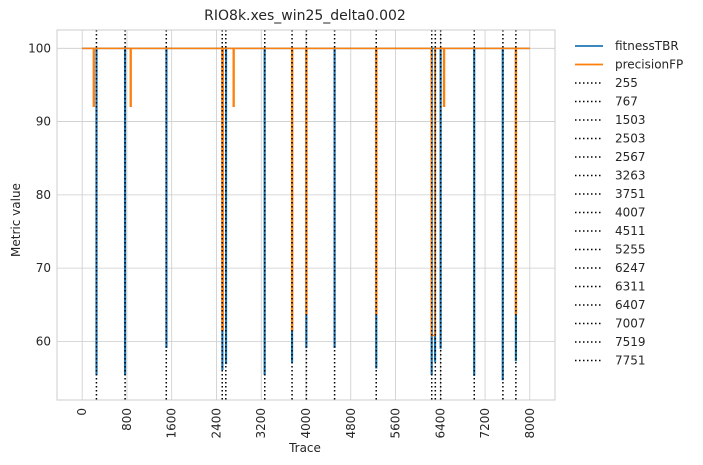  Describe the element at coordinates (305, 16) in the screenshot. I see `chart-title: RIO8k.xes_win25_delta0.002` at that location.